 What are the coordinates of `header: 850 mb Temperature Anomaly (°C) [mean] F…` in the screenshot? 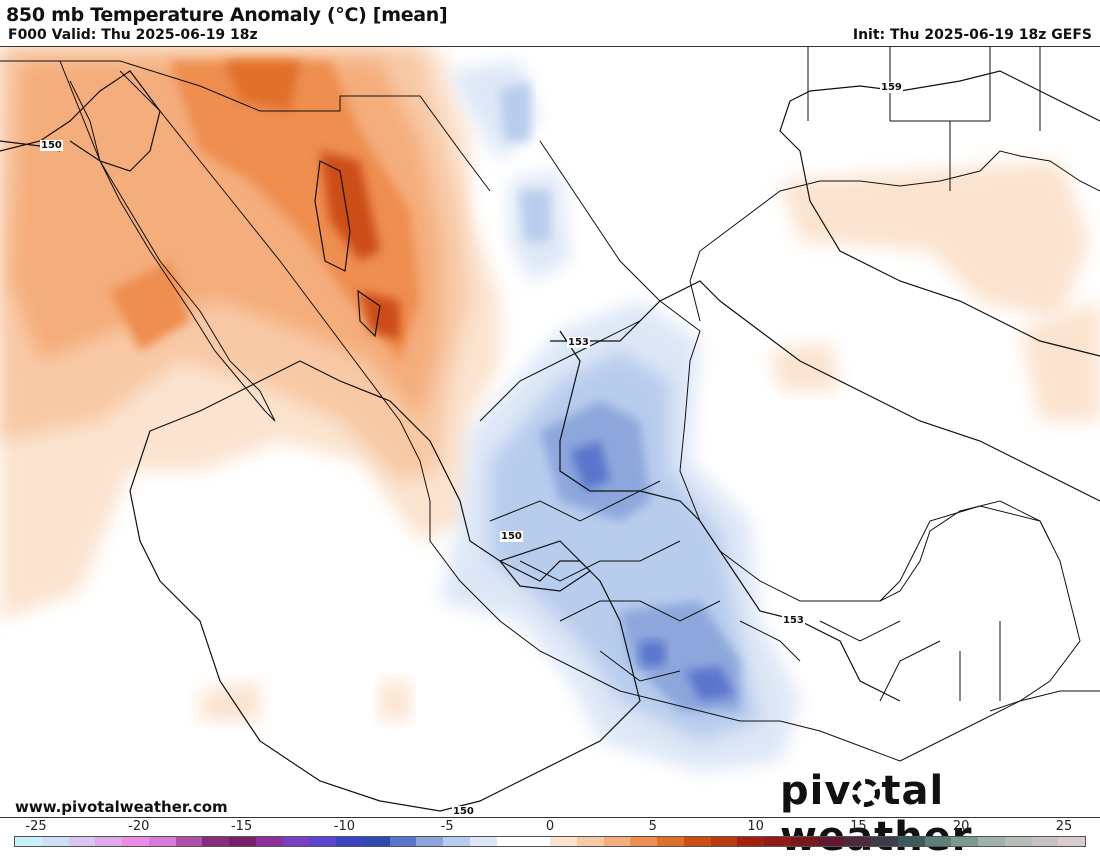 It's located at (550, 23).